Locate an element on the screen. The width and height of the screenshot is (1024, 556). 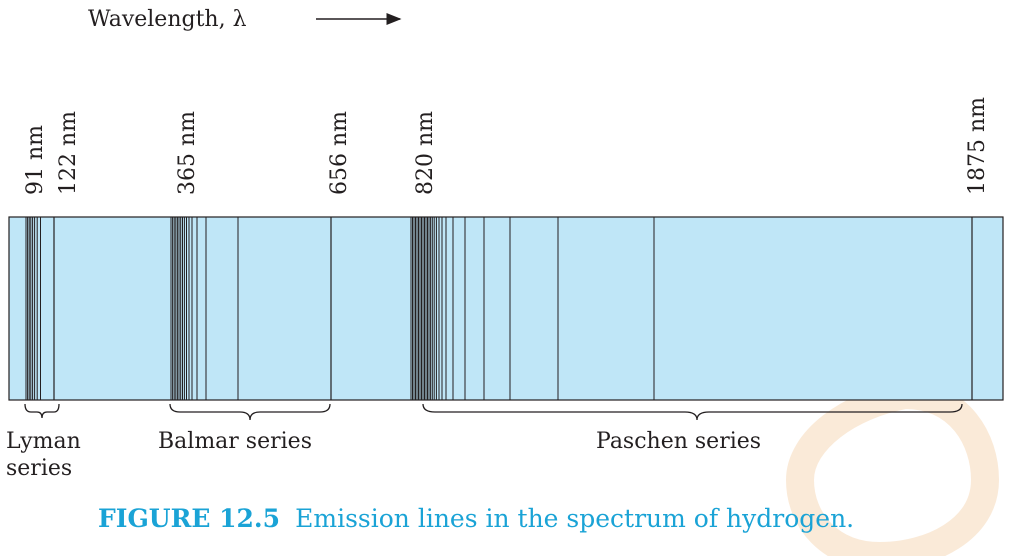
series-braces is located at coordinates (493, 412).